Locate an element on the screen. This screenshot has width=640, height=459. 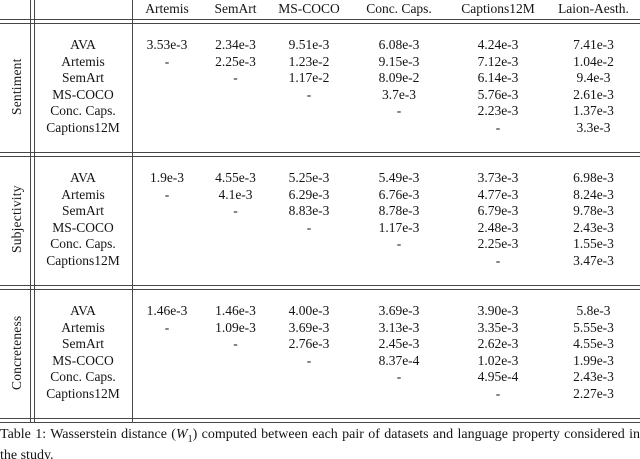
table-cell: 2.25e-3 is located at coordinates (235, 61).